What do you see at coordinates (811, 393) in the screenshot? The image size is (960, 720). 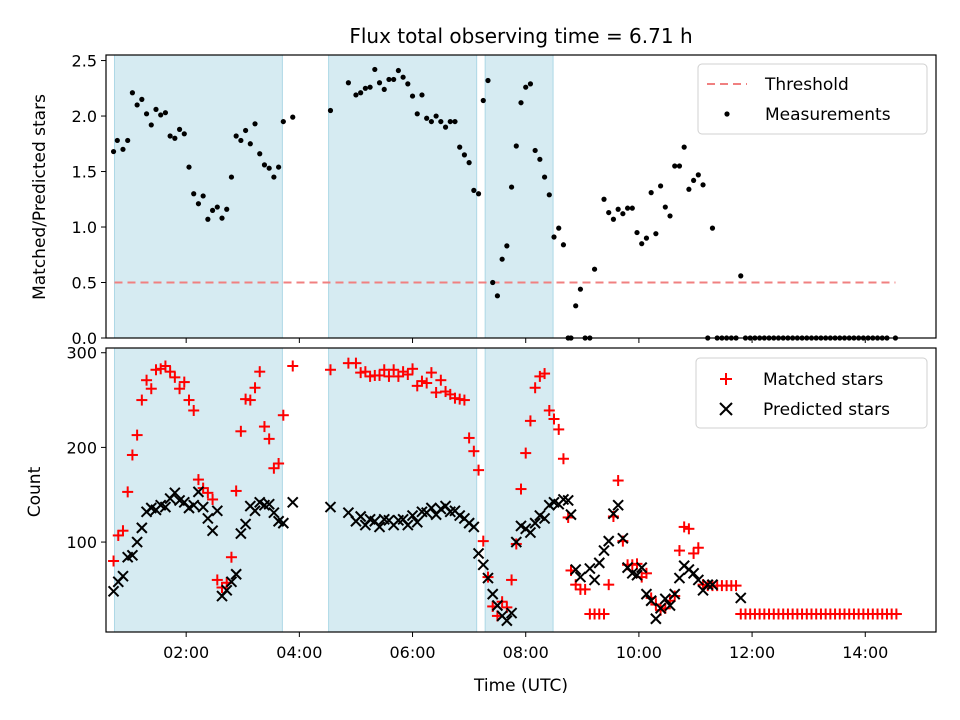 I see `bottom-legend-box` at bounding box center [811, 393].